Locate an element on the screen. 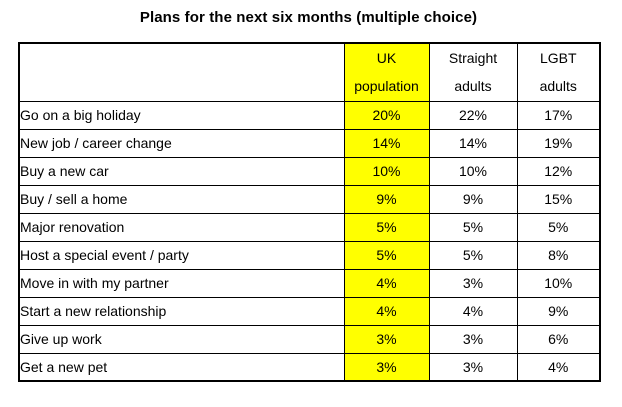 The image size is (622, 407). row-label: Move in with my partner is located at coordinates (181, 283).